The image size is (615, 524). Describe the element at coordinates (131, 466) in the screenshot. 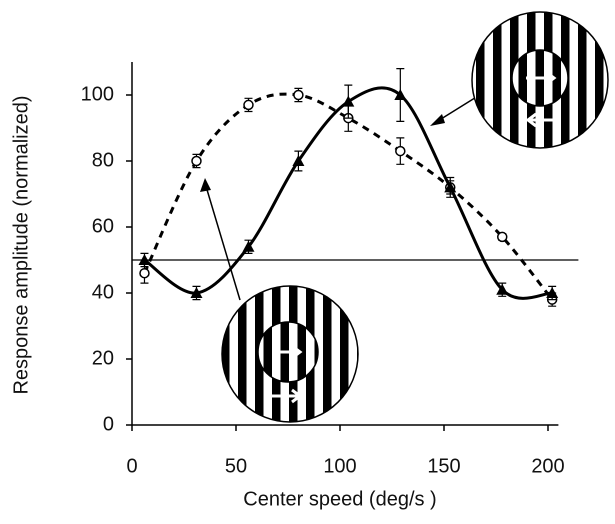

I see `x-tick-label: 0` at that location.